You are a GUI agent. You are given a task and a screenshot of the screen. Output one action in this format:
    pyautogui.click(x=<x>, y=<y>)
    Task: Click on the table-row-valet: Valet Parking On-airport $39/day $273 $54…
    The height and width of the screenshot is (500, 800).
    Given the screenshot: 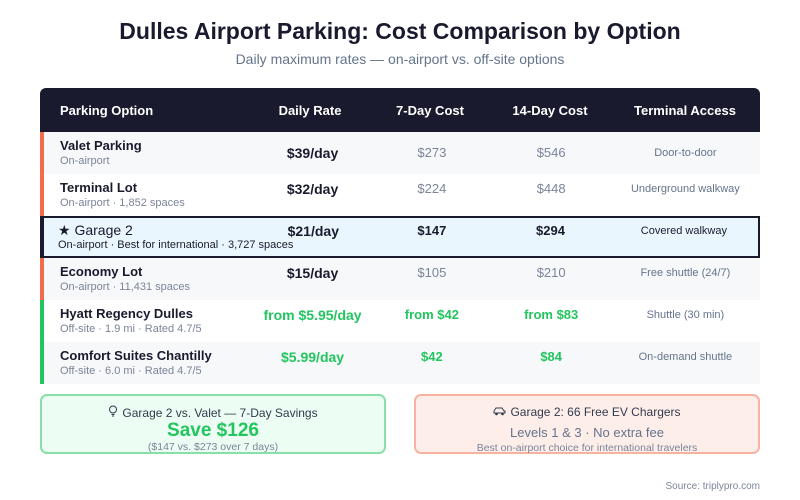 What is the action you would take?
    pyautogui.click(x=400, y=153)
    